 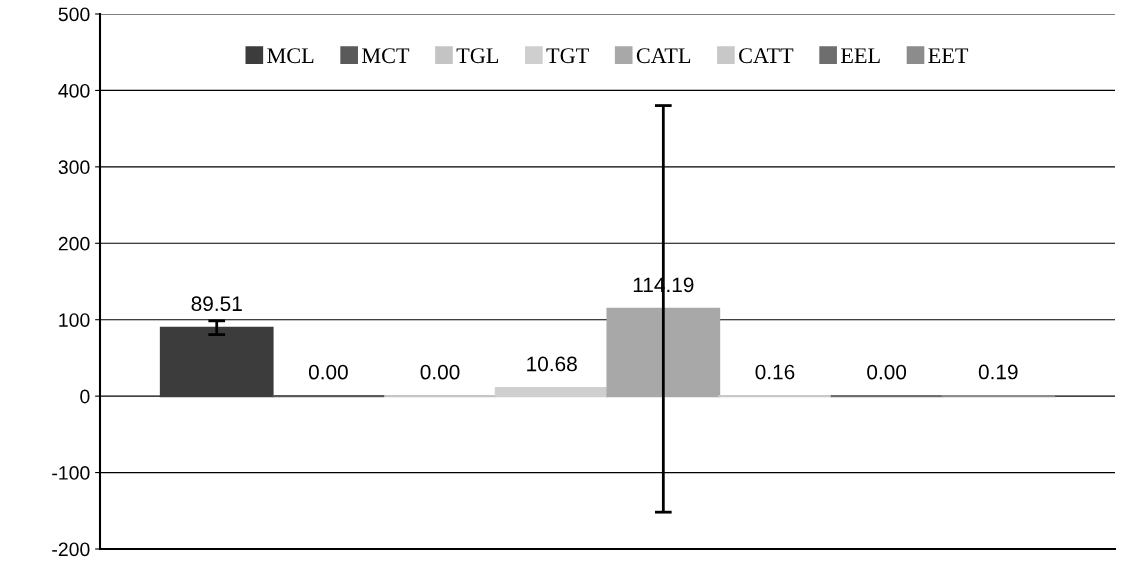 What do you see at coordinates (998, 372) in the screenshot?
I see `data-label: 0.19` at bounding box center [998, 372].